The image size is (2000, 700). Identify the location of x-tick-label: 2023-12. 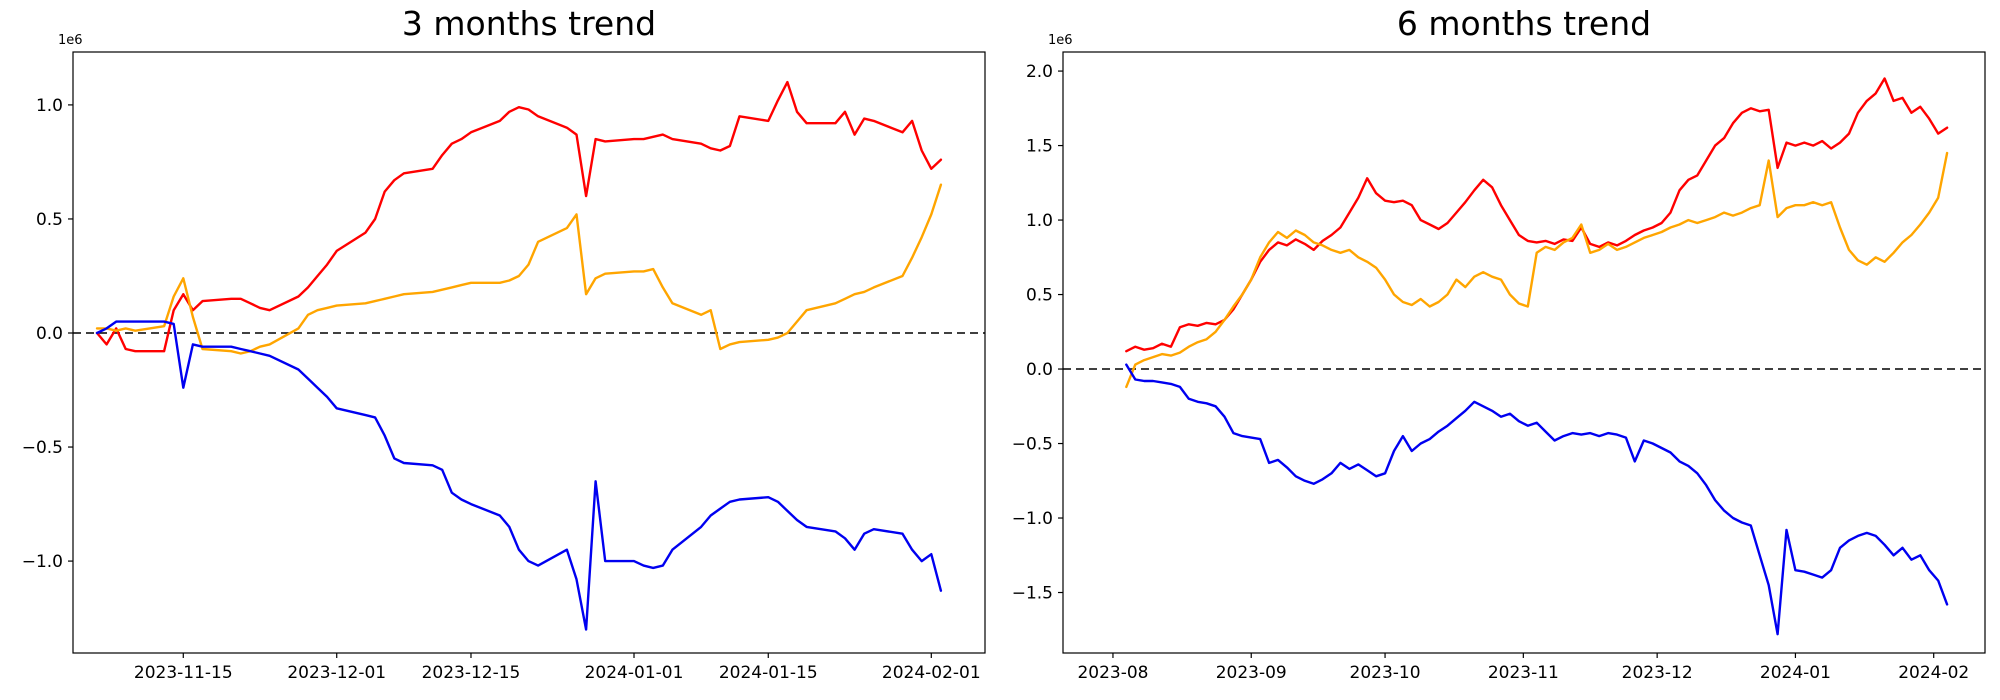
(1657, 673).